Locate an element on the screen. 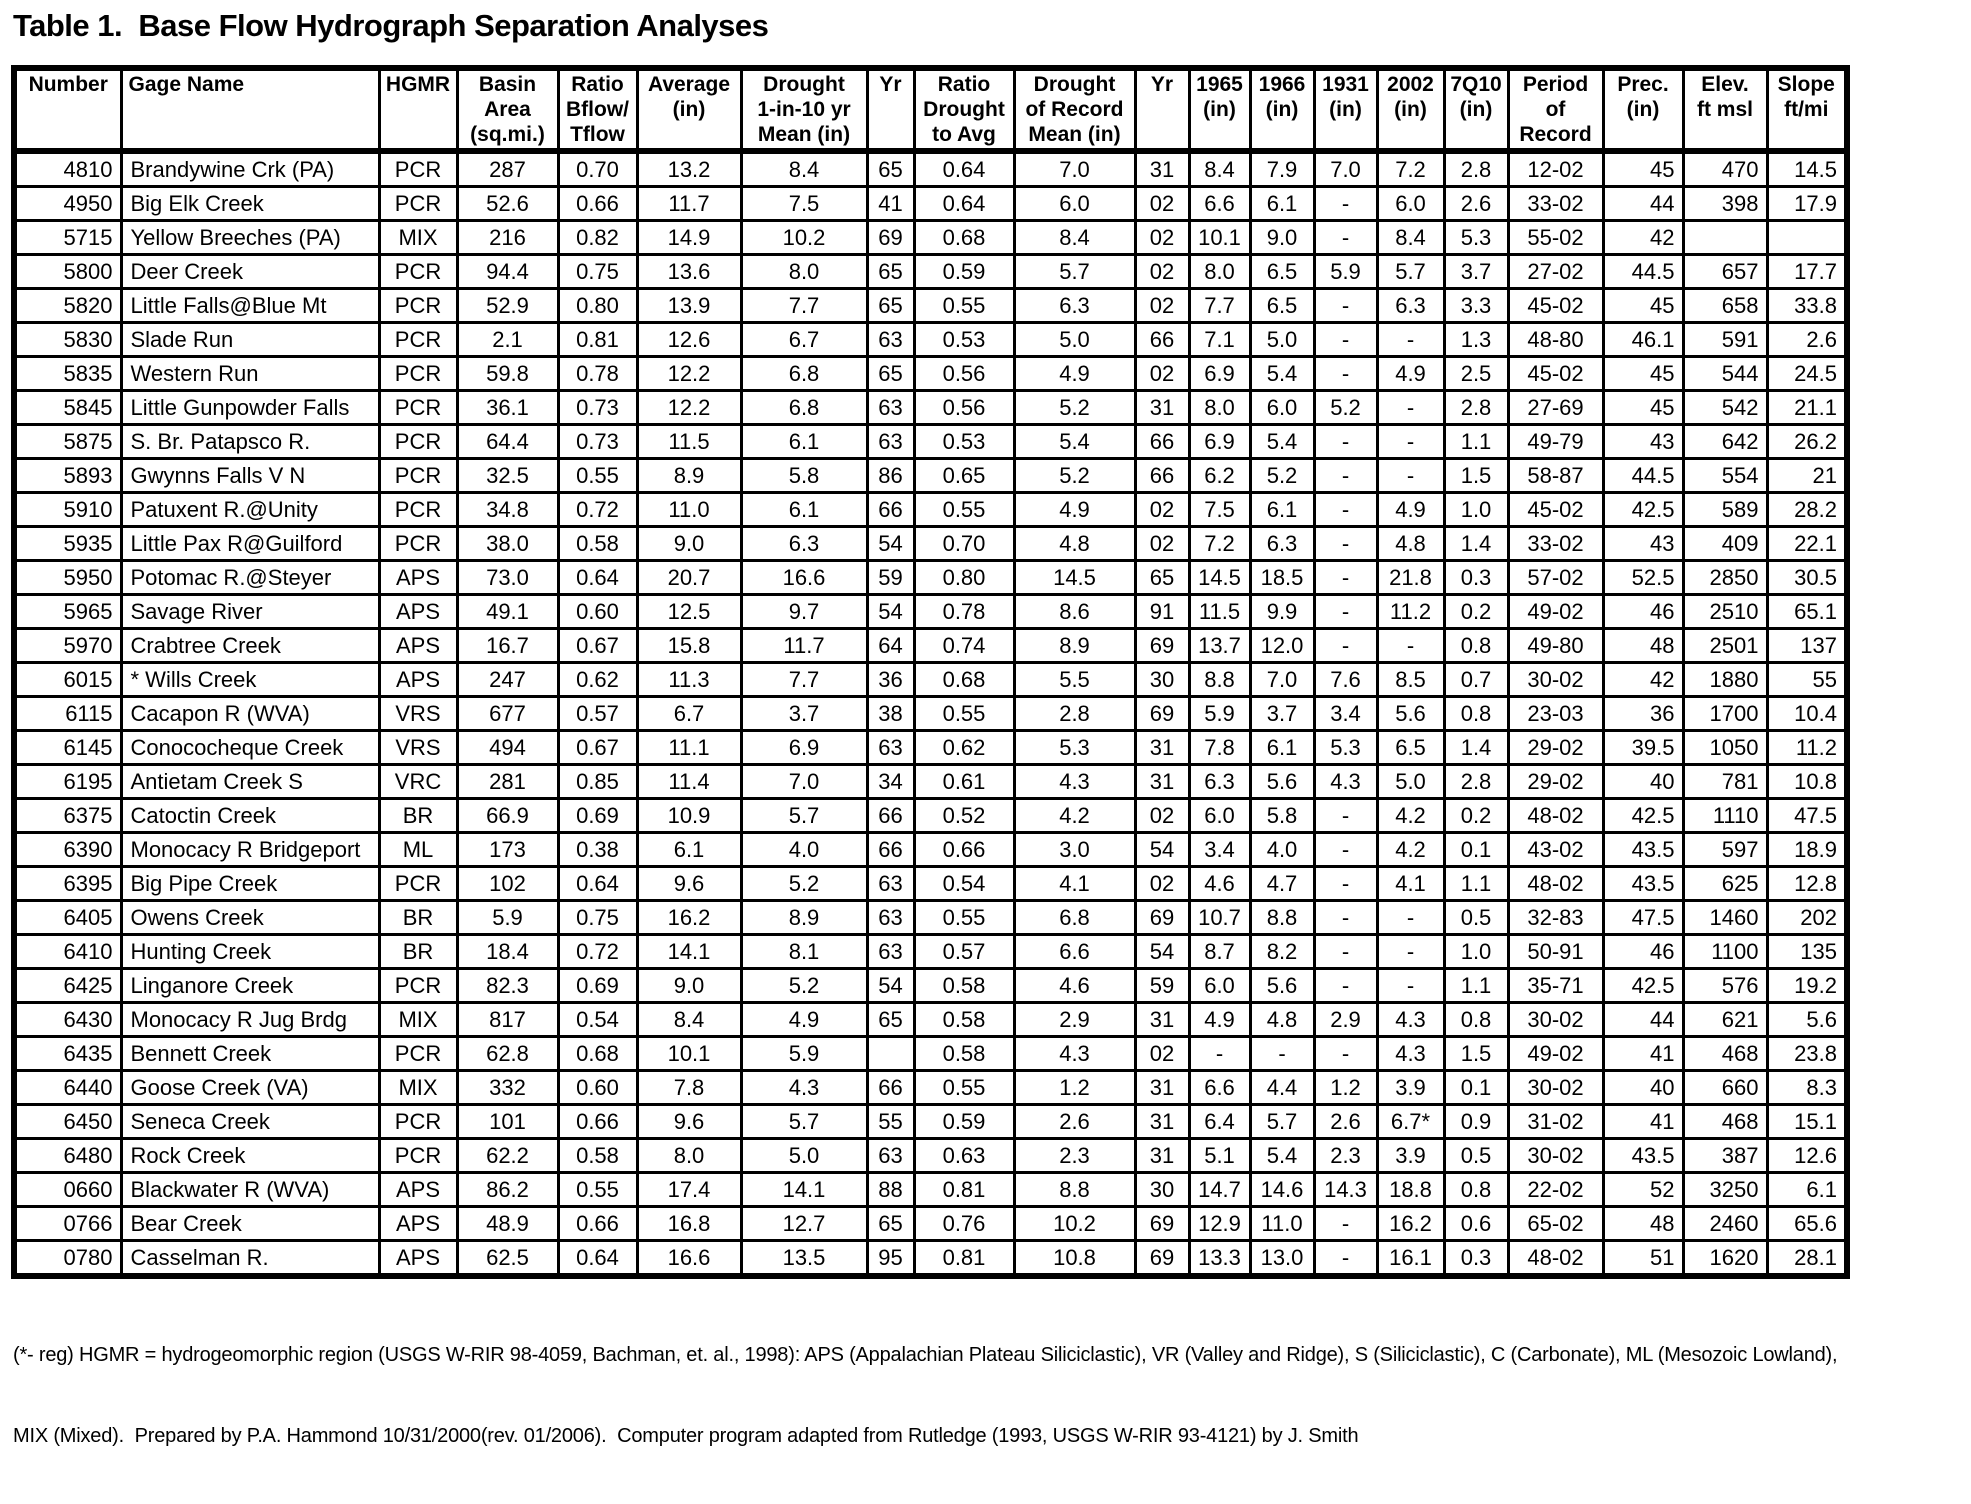 The height and width of the screenshot is (1504, 1971). table-cell: 15.1 is located at coordinates (1807, 1121).